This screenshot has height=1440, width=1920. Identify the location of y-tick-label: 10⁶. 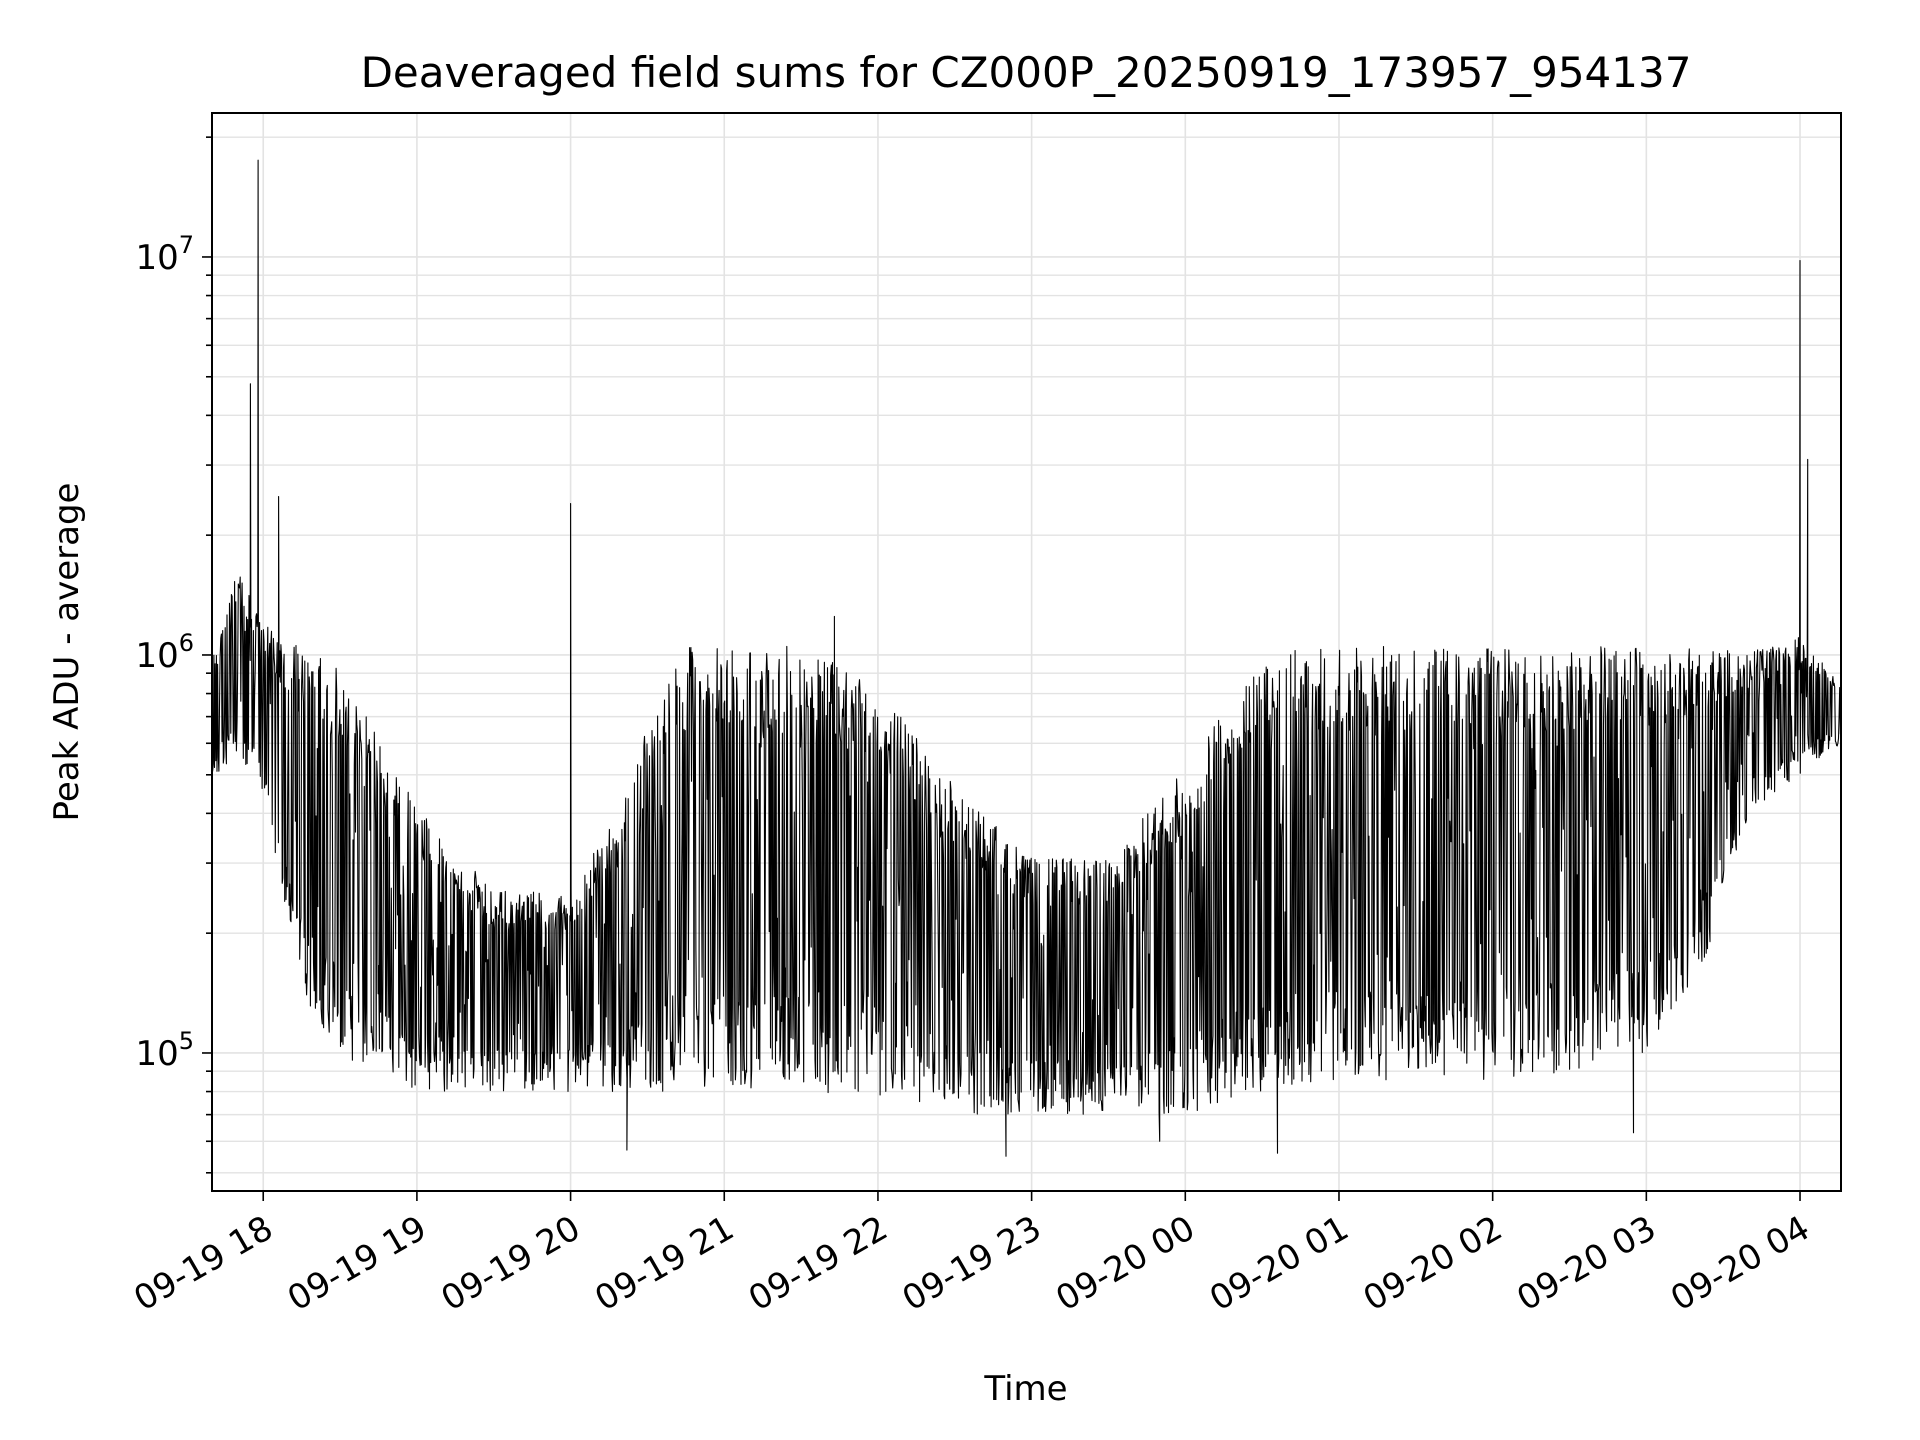
(164, 652).